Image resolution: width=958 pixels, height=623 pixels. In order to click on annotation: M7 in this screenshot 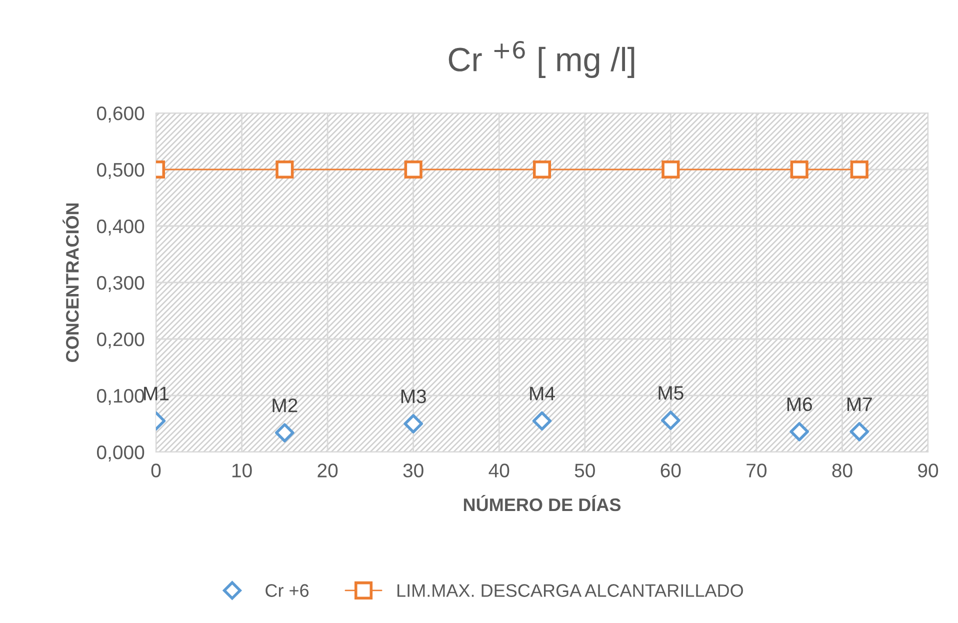, I will do `click(859, 404)`.